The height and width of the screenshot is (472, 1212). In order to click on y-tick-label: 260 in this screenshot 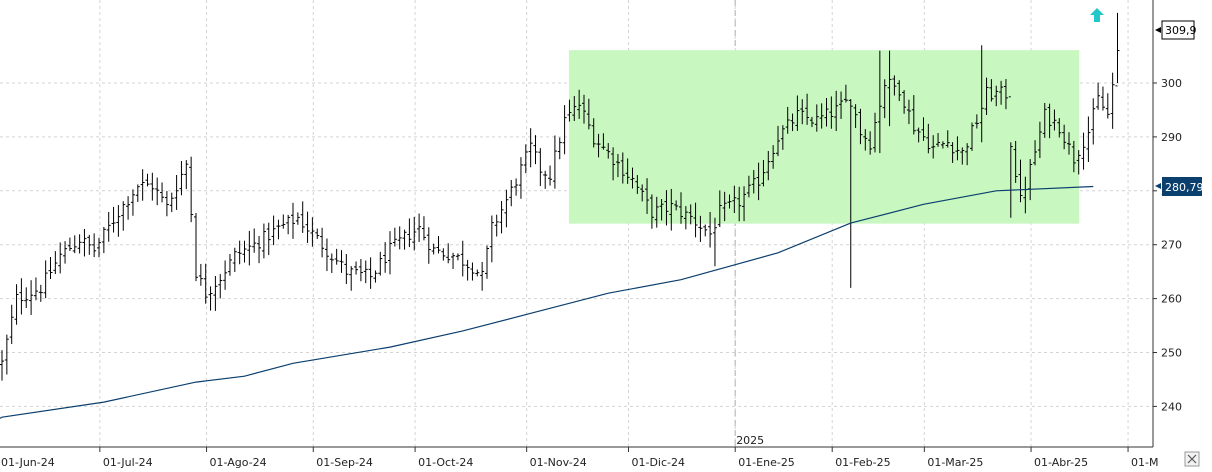, I will do `click(1171, 299)`.